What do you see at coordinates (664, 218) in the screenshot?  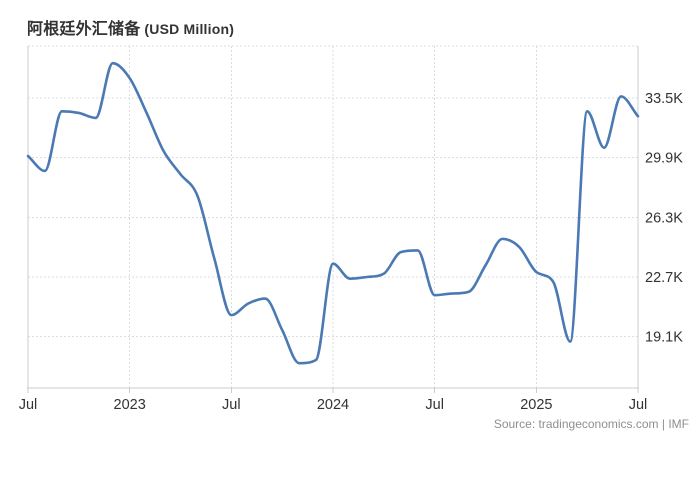 I see `y-axis-label: 26.3K` at bounding box center [664, 218].